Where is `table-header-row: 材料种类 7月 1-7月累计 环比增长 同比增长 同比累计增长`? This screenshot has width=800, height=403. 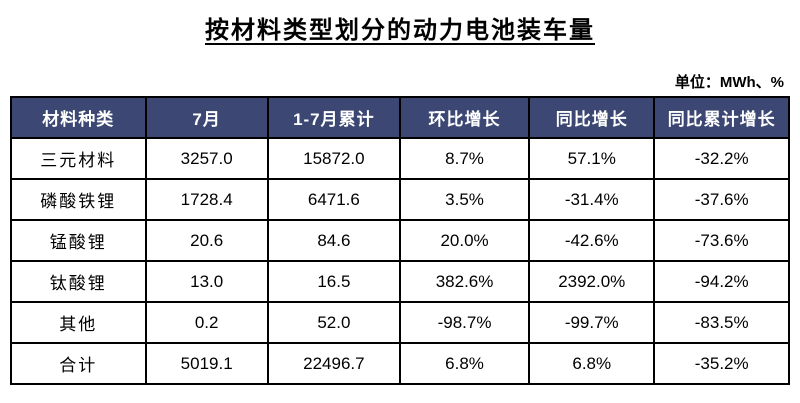 table-header-row: 材料种类 7月 1-7月累计 环比增长 同比增长 同比累计增长 is located at coordinates (400, 117).